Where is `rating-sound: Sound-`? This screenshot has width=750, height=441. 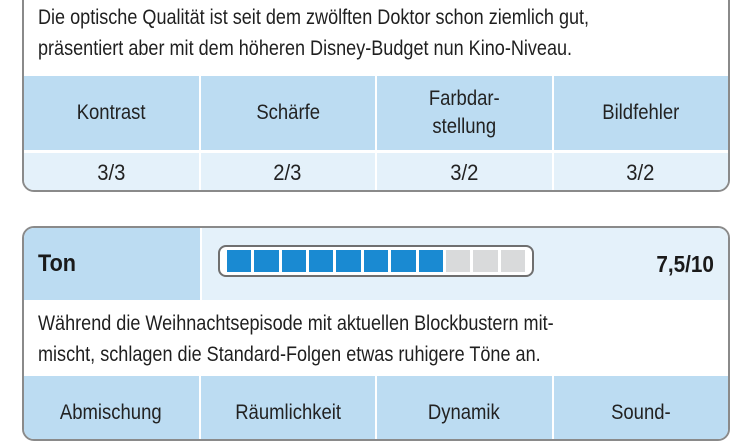
rating-sound: Sound- is located at coordinates (640, 407).